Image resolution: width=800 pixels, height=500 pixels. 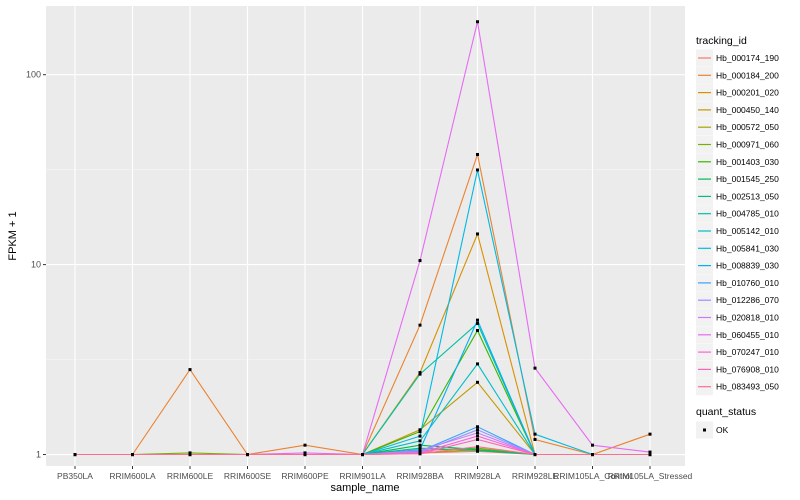 I want to click on x-tick-label: PB350LA, so click(x=75, y=476).